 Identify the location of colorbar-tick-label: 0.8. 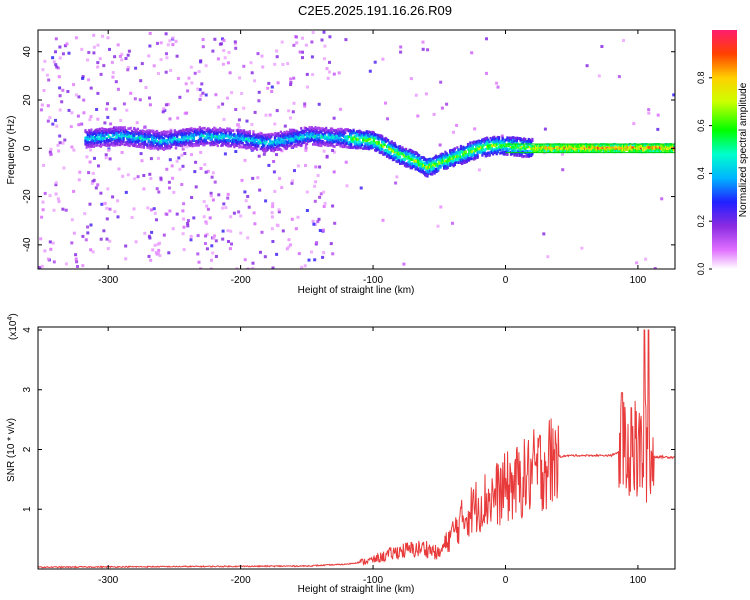
(701, 78).